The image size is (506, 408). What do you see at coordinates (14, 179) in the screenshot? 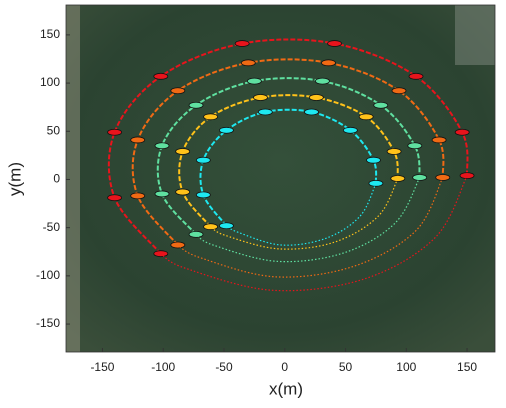
I see `y-axis-label: y(m)` at bounding box center [14, 179].